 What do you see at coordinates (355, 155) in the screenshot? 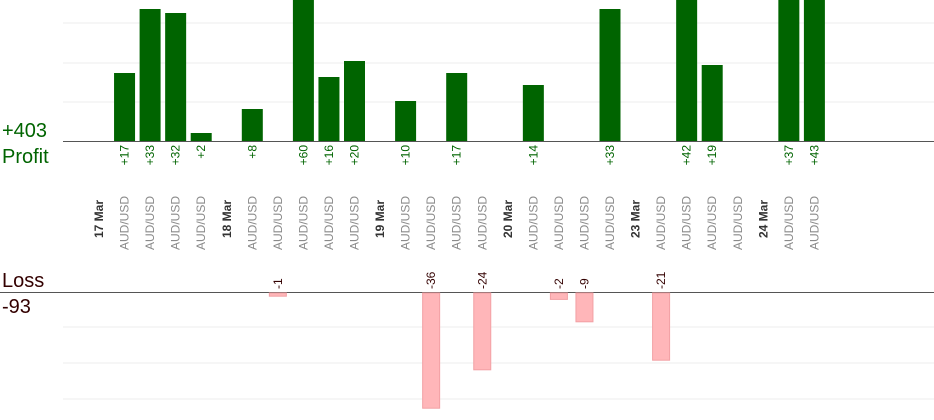
I see `profit-value-label: +20` at bounding box center [355, 155].